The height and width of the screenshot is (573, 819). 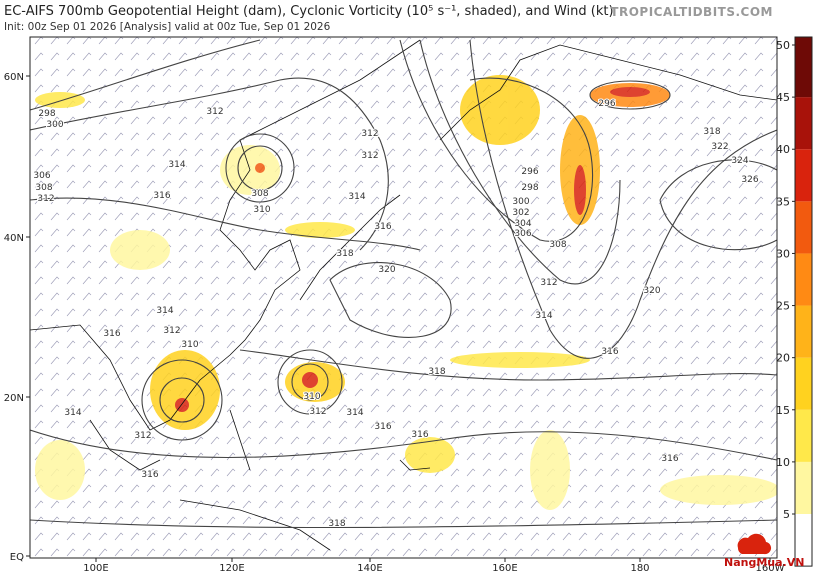 I want to click on colorbar-label: 40, so click(x=783, y=149).